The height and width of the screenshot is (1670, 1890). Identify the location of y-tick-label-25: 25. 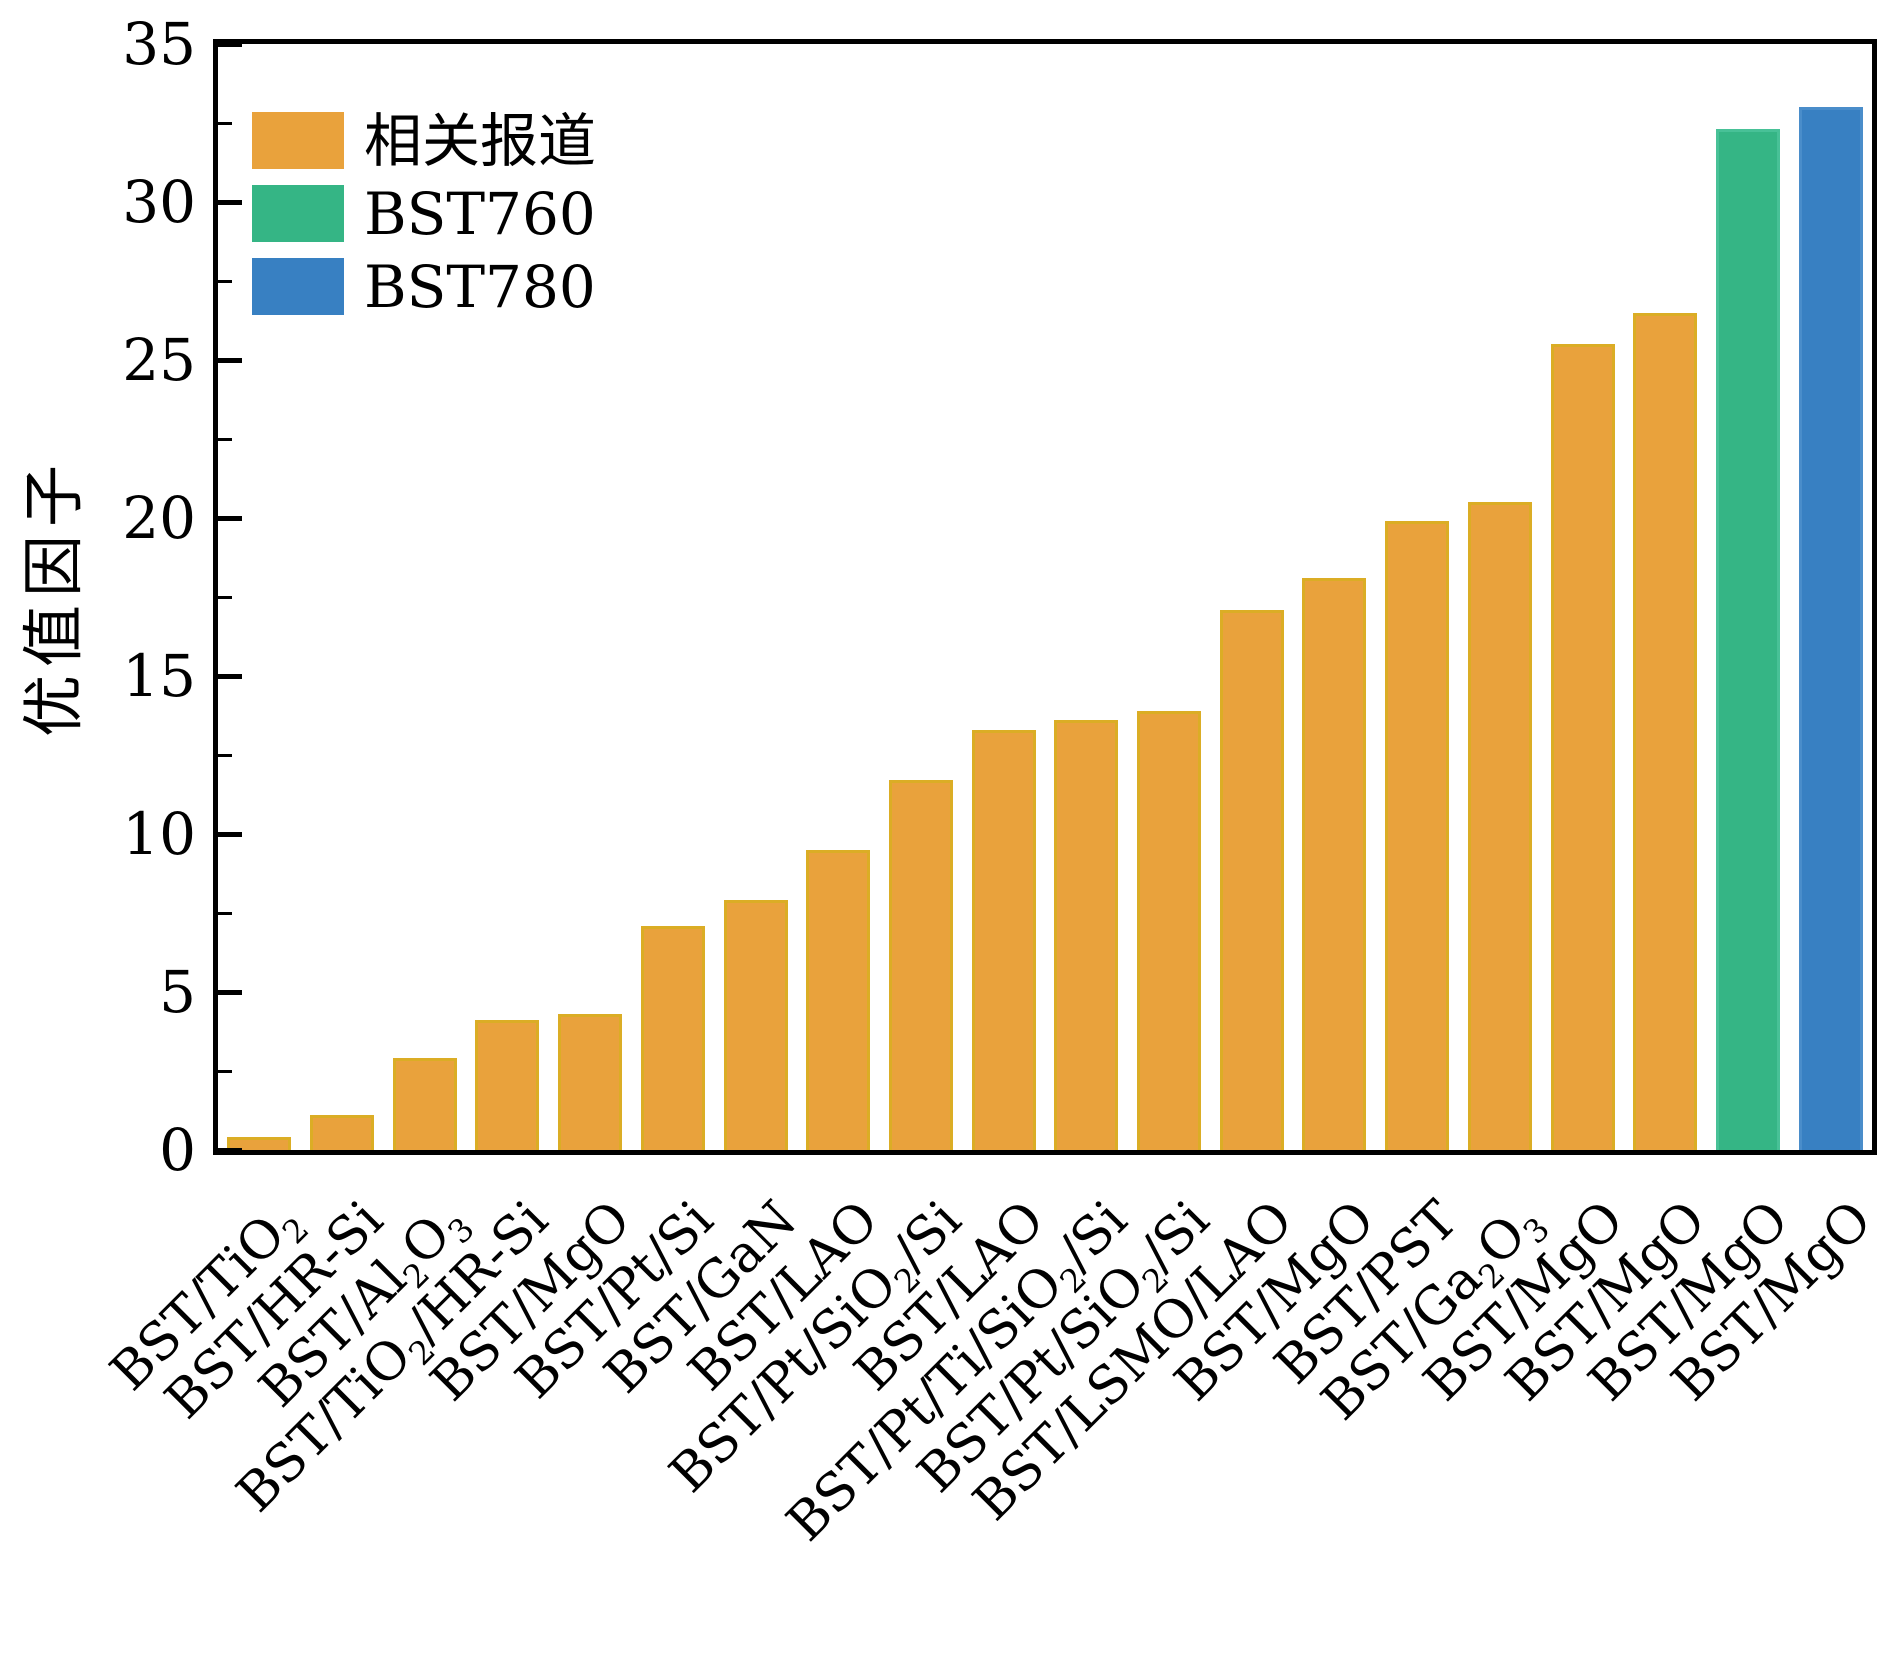
(159, 360).